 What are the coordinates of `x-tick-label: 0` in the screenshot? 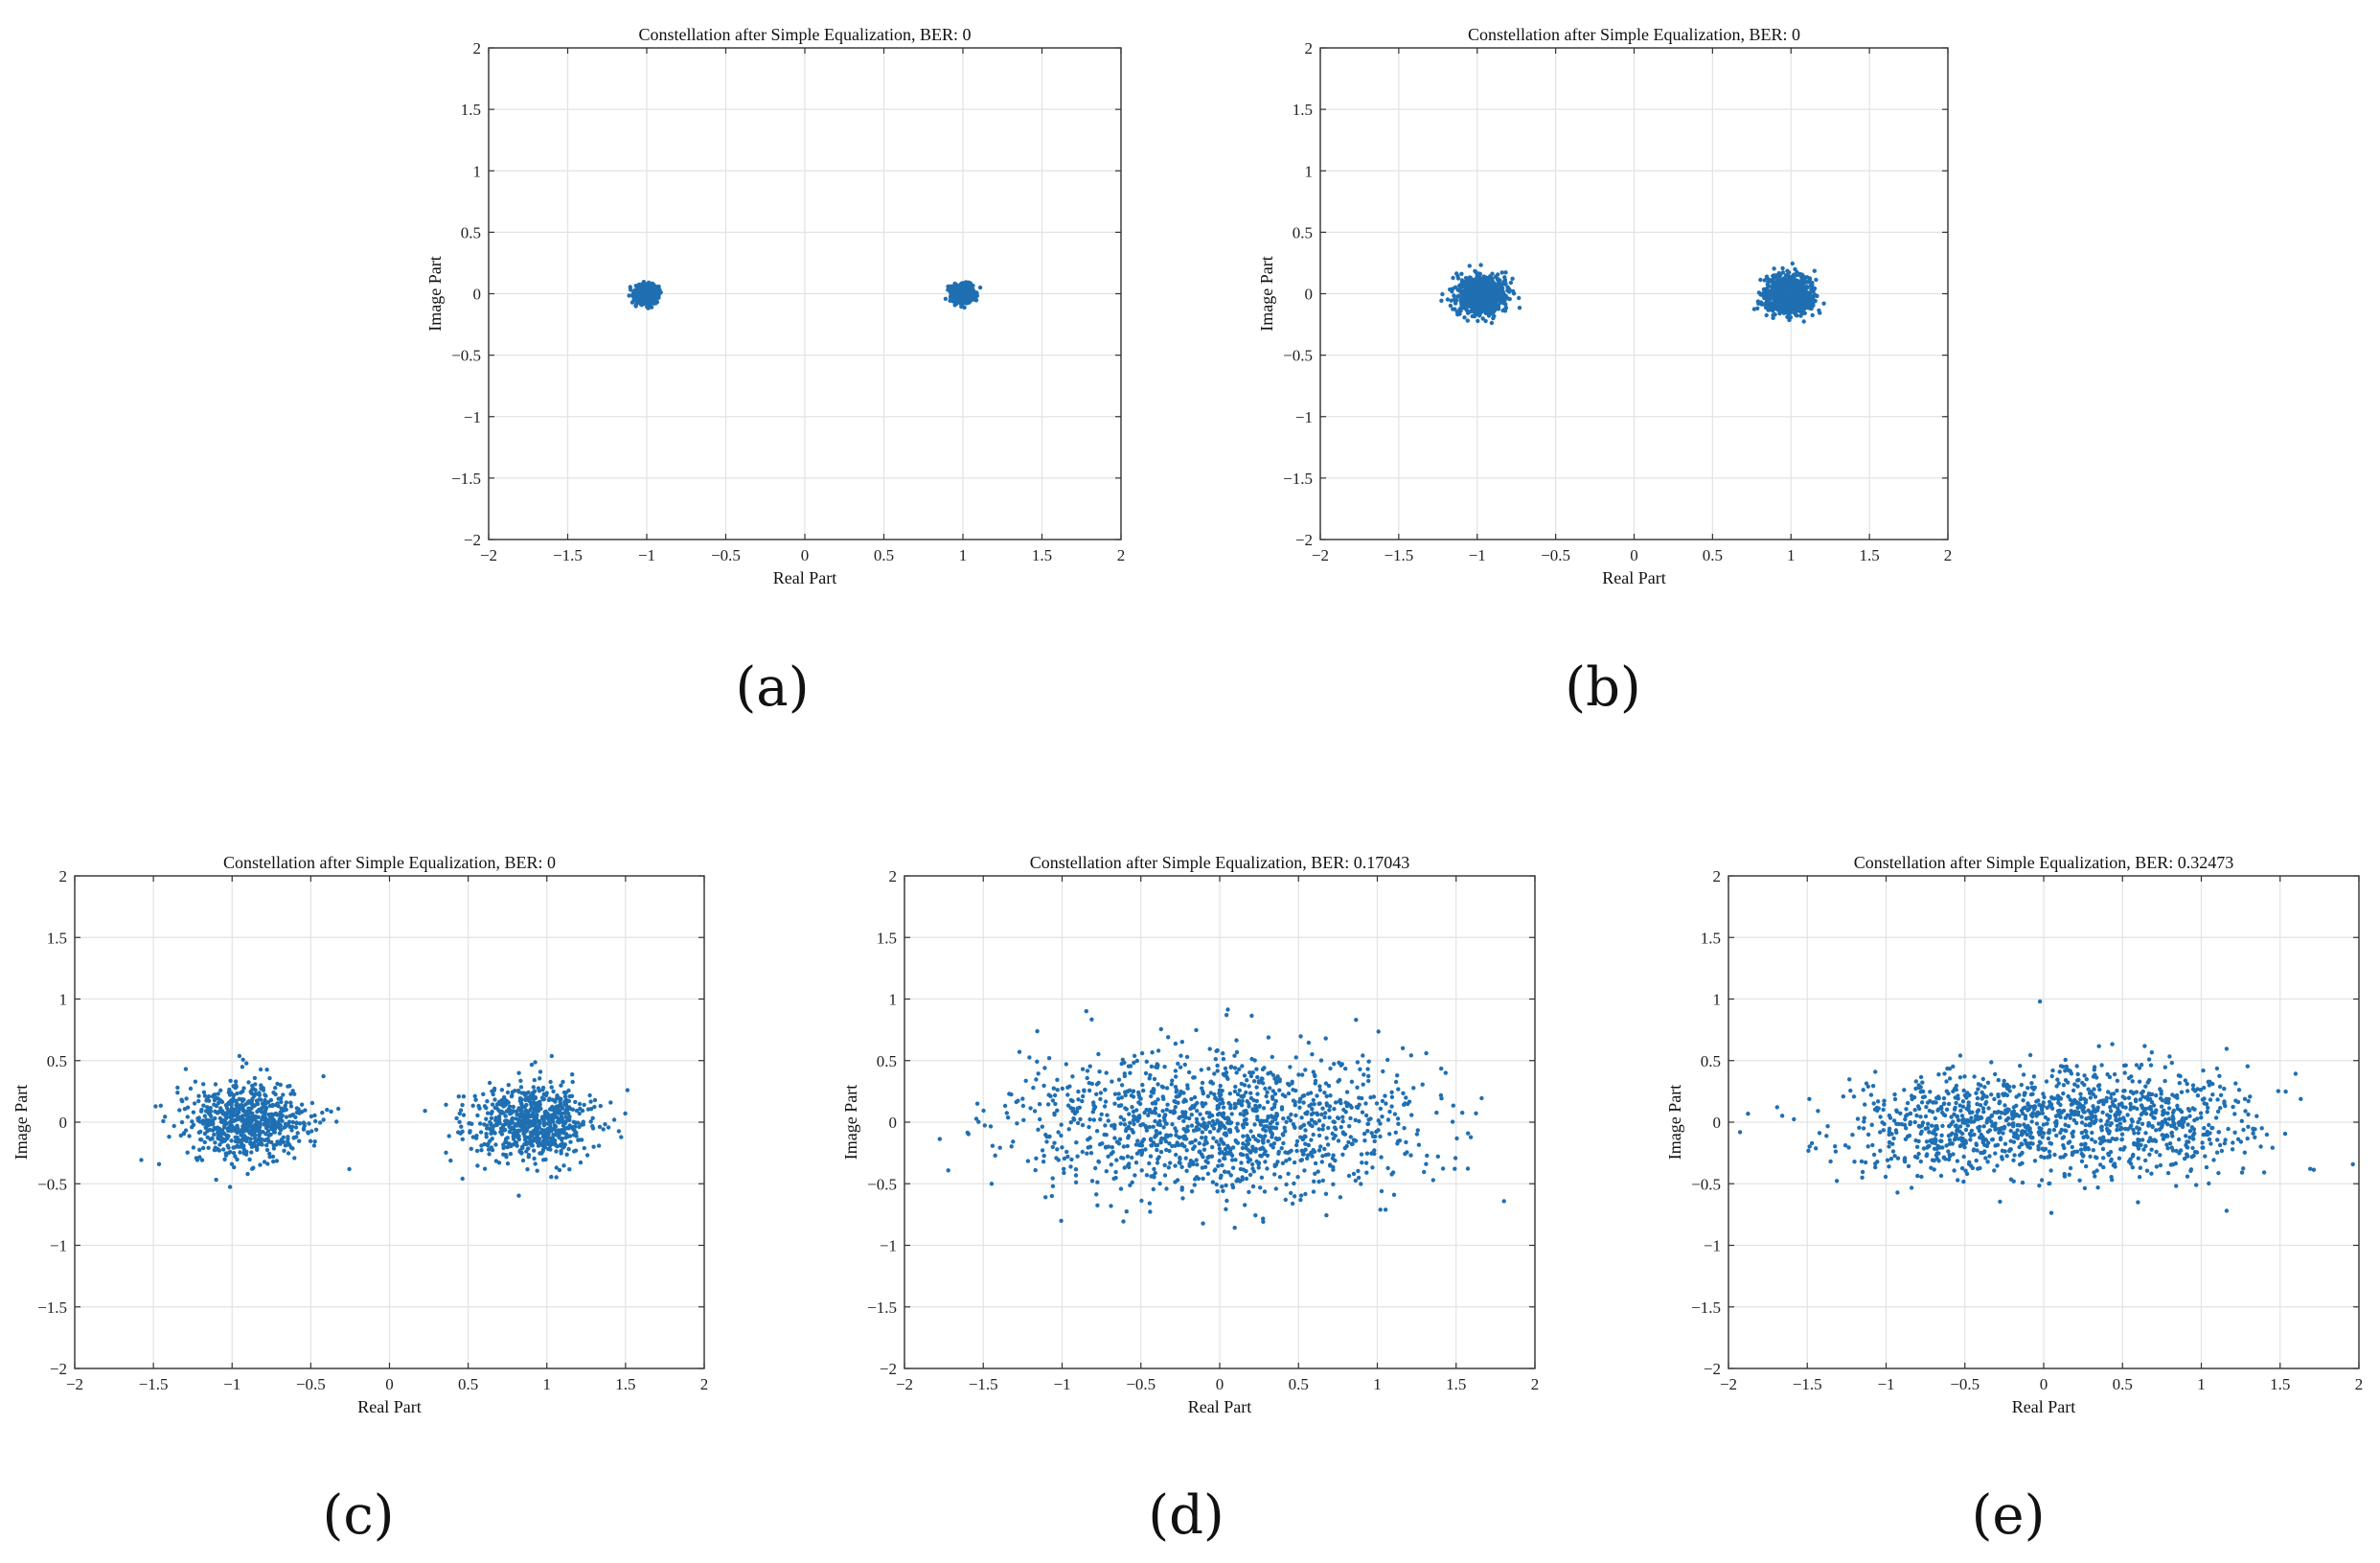 It's located at (1634, 555).